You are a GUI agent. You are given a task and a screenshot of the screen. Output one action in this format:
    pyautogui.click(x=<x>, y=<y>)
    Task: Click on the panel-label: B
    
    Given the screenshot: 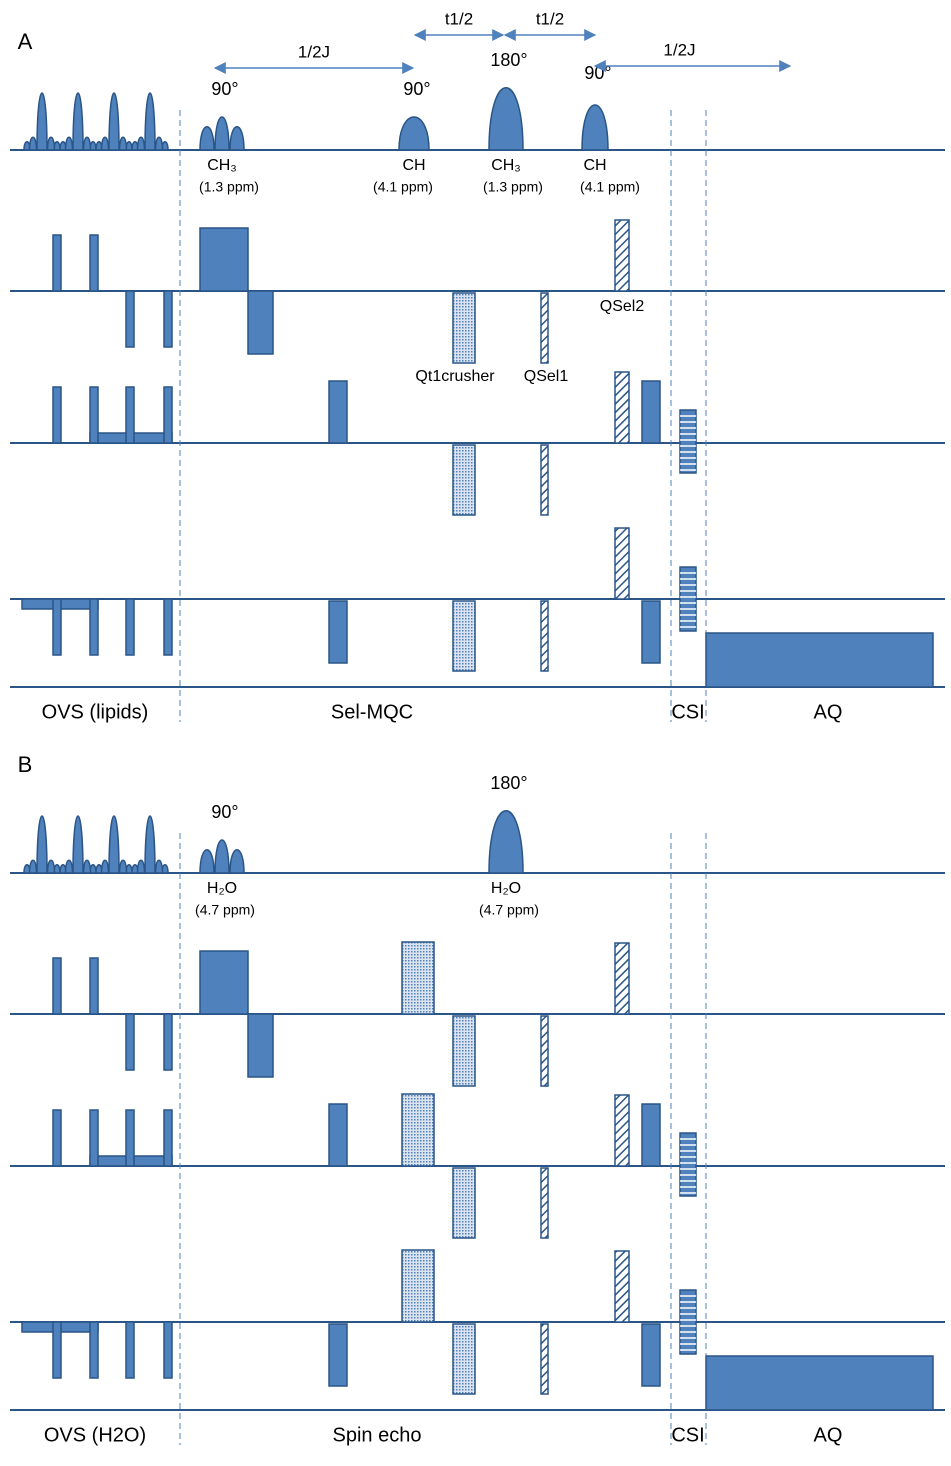 What is the action you would take?
    pyautogui.click(x=25, y=764)
    